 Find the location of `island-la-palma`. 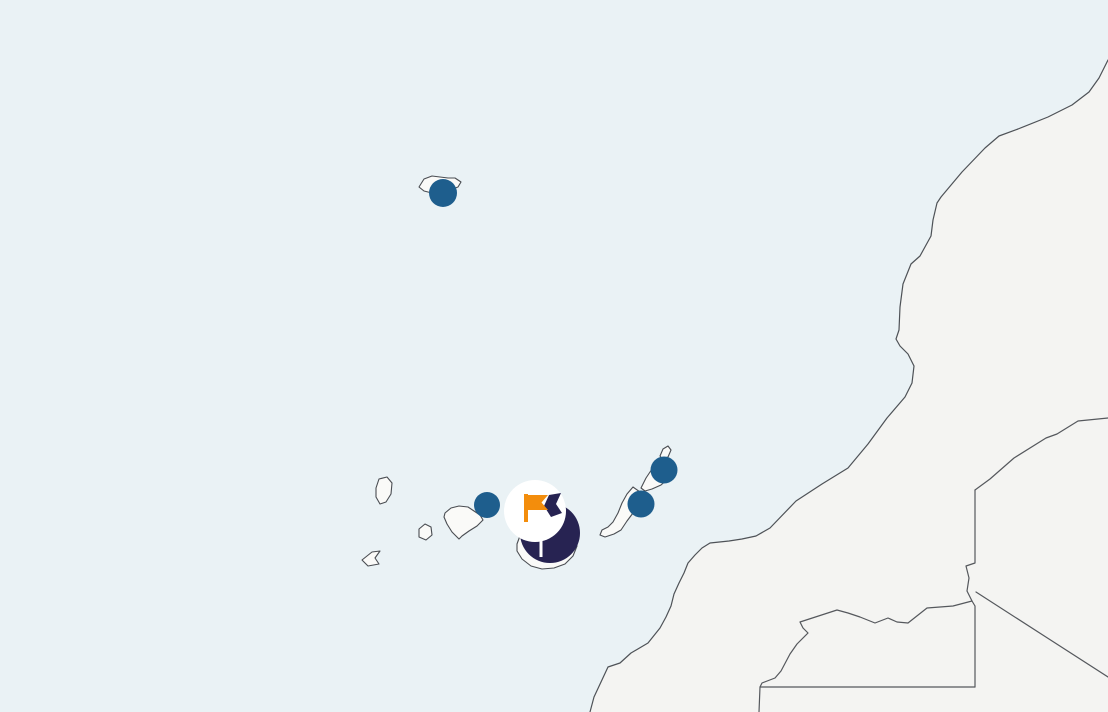

island-la-palma is located at coordinates (384, 490).